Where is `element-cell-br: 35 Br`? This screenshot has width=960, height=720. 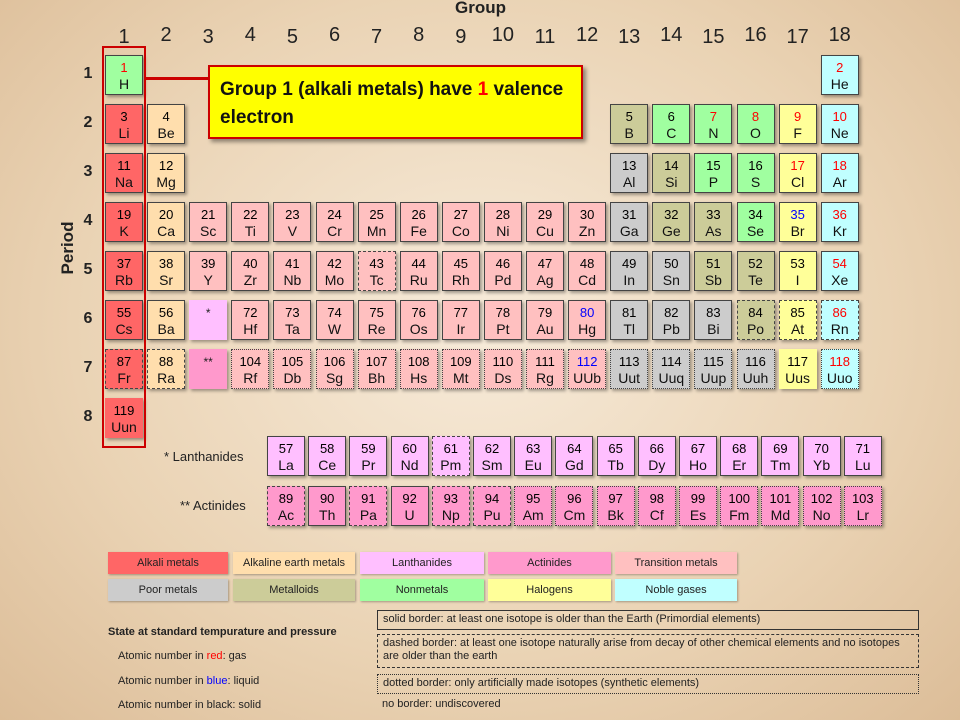 element-cell-br: 35 Br is located at coordinates (797, 222).